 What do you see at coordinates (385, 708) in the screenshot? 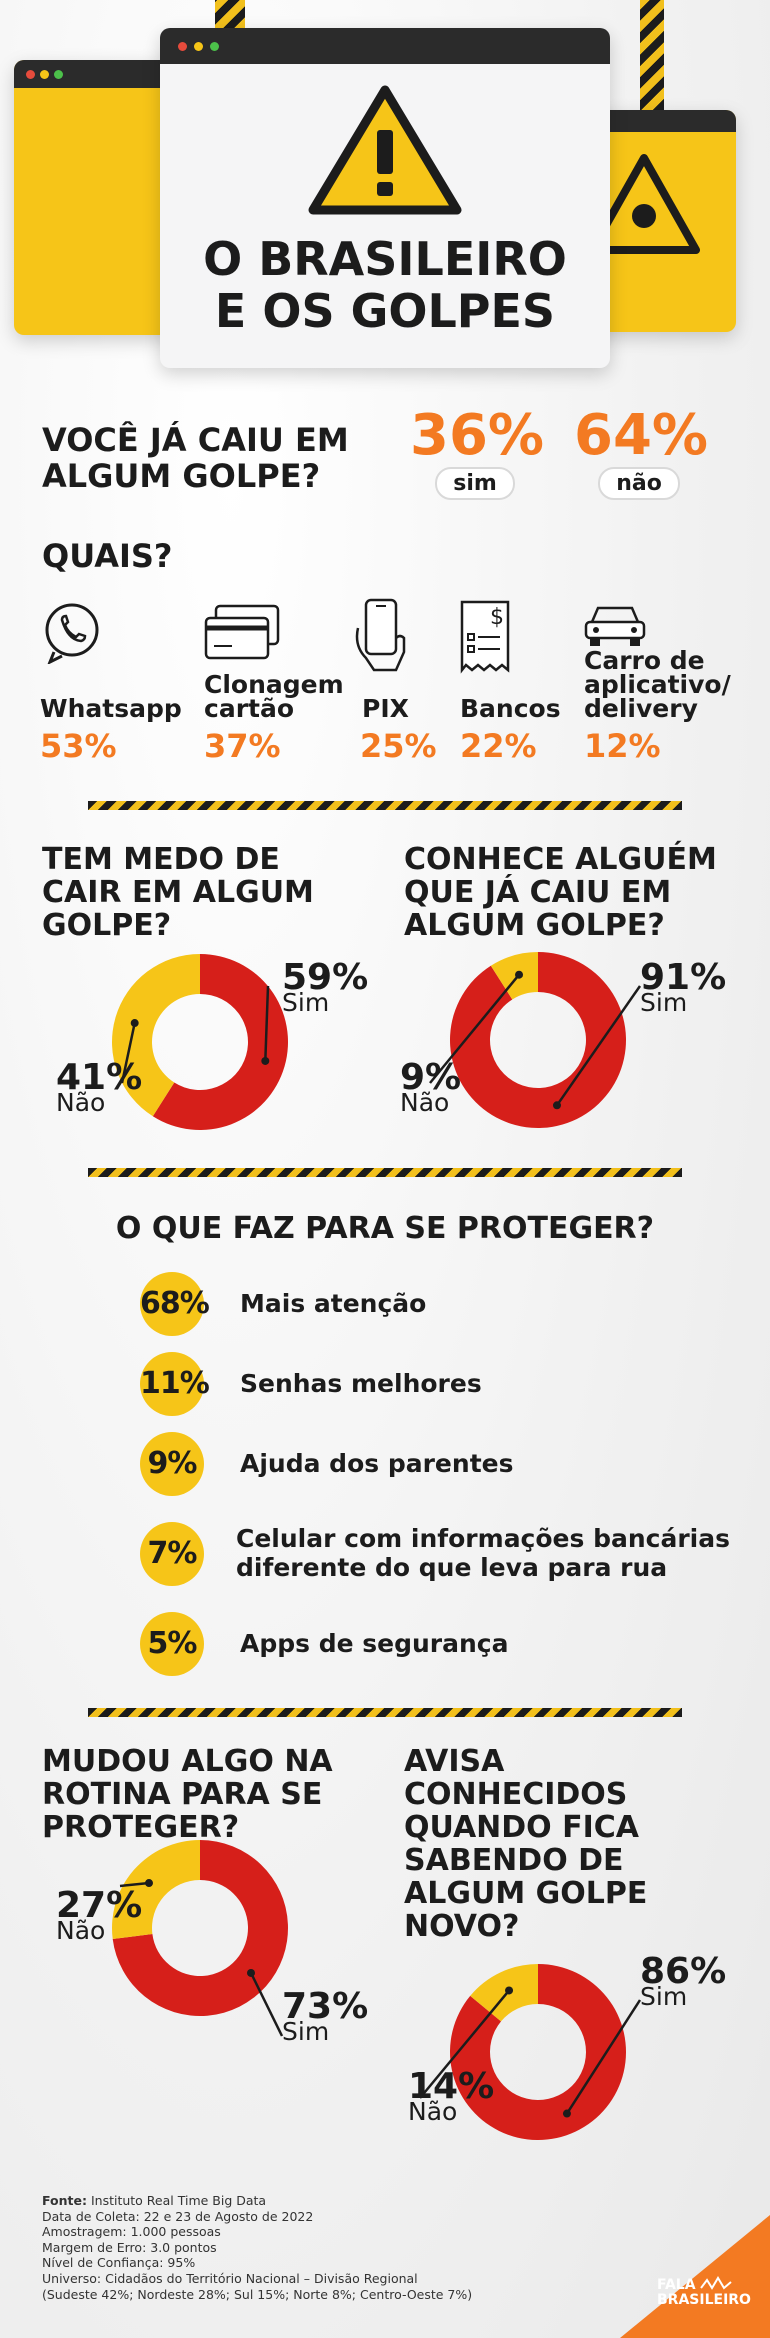
I see `quais-label-pix: PIX` at bounding box center [385, 708].